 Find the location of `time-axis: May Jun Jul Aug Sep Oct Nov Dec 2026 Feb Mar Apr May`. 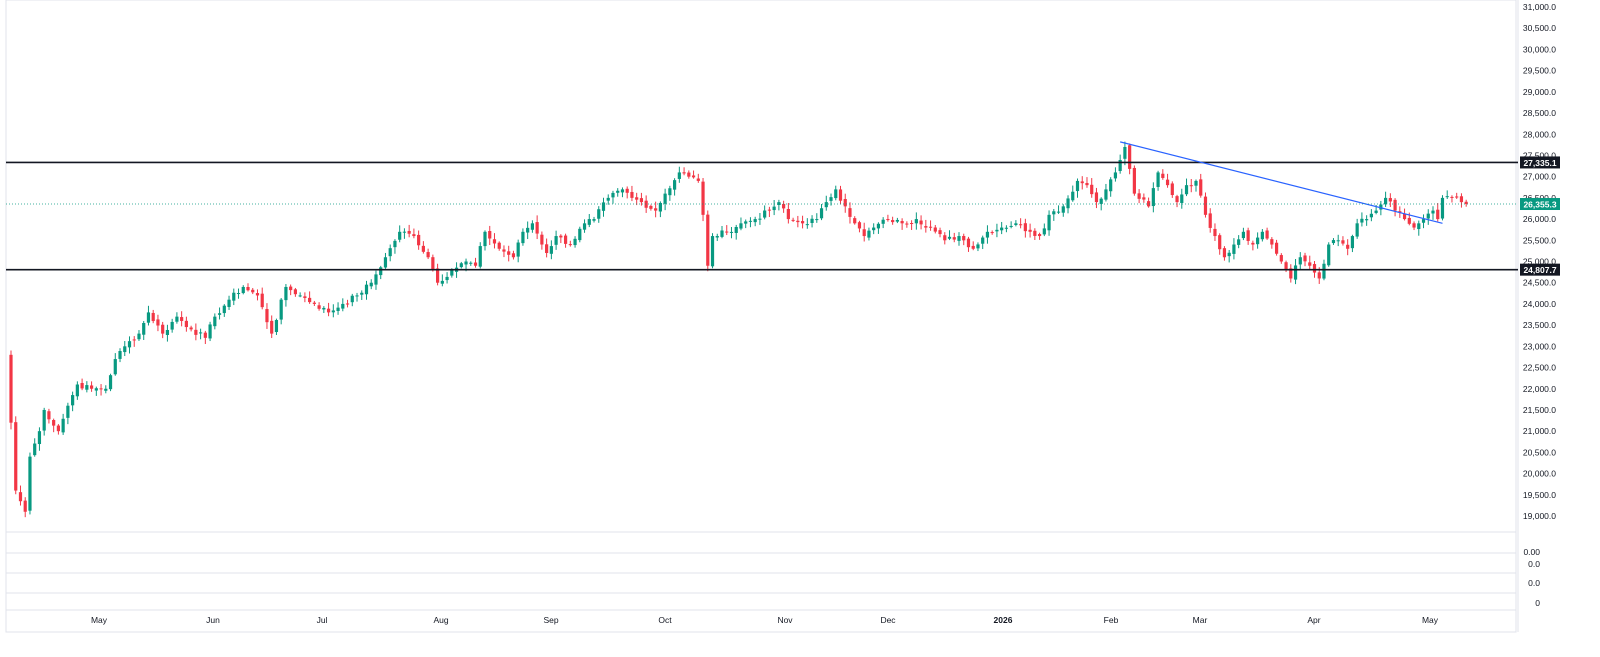

time-axis: May Jun Jul Aug Sep Oct Nov Dec 2026 Feb Mar Apr May is located at coordinates (765, 620).